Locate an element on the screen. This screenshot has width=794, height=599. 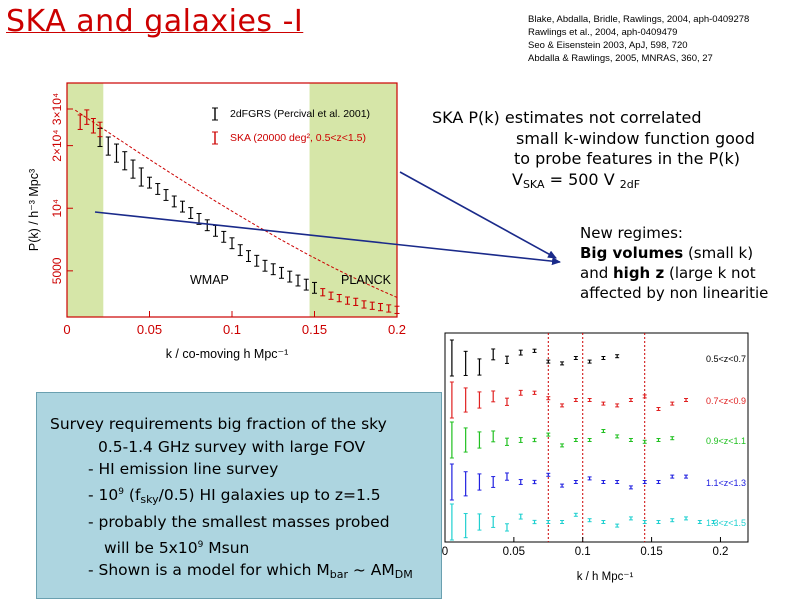
regimes-line: Big volumes (small k) is located at coordinates (674, 253).